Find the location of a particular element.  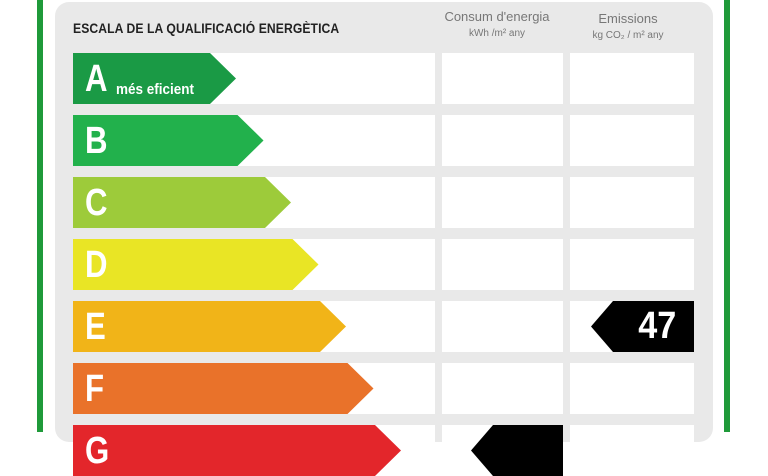

rating-row-g: G is located at coordinates (384, 450).